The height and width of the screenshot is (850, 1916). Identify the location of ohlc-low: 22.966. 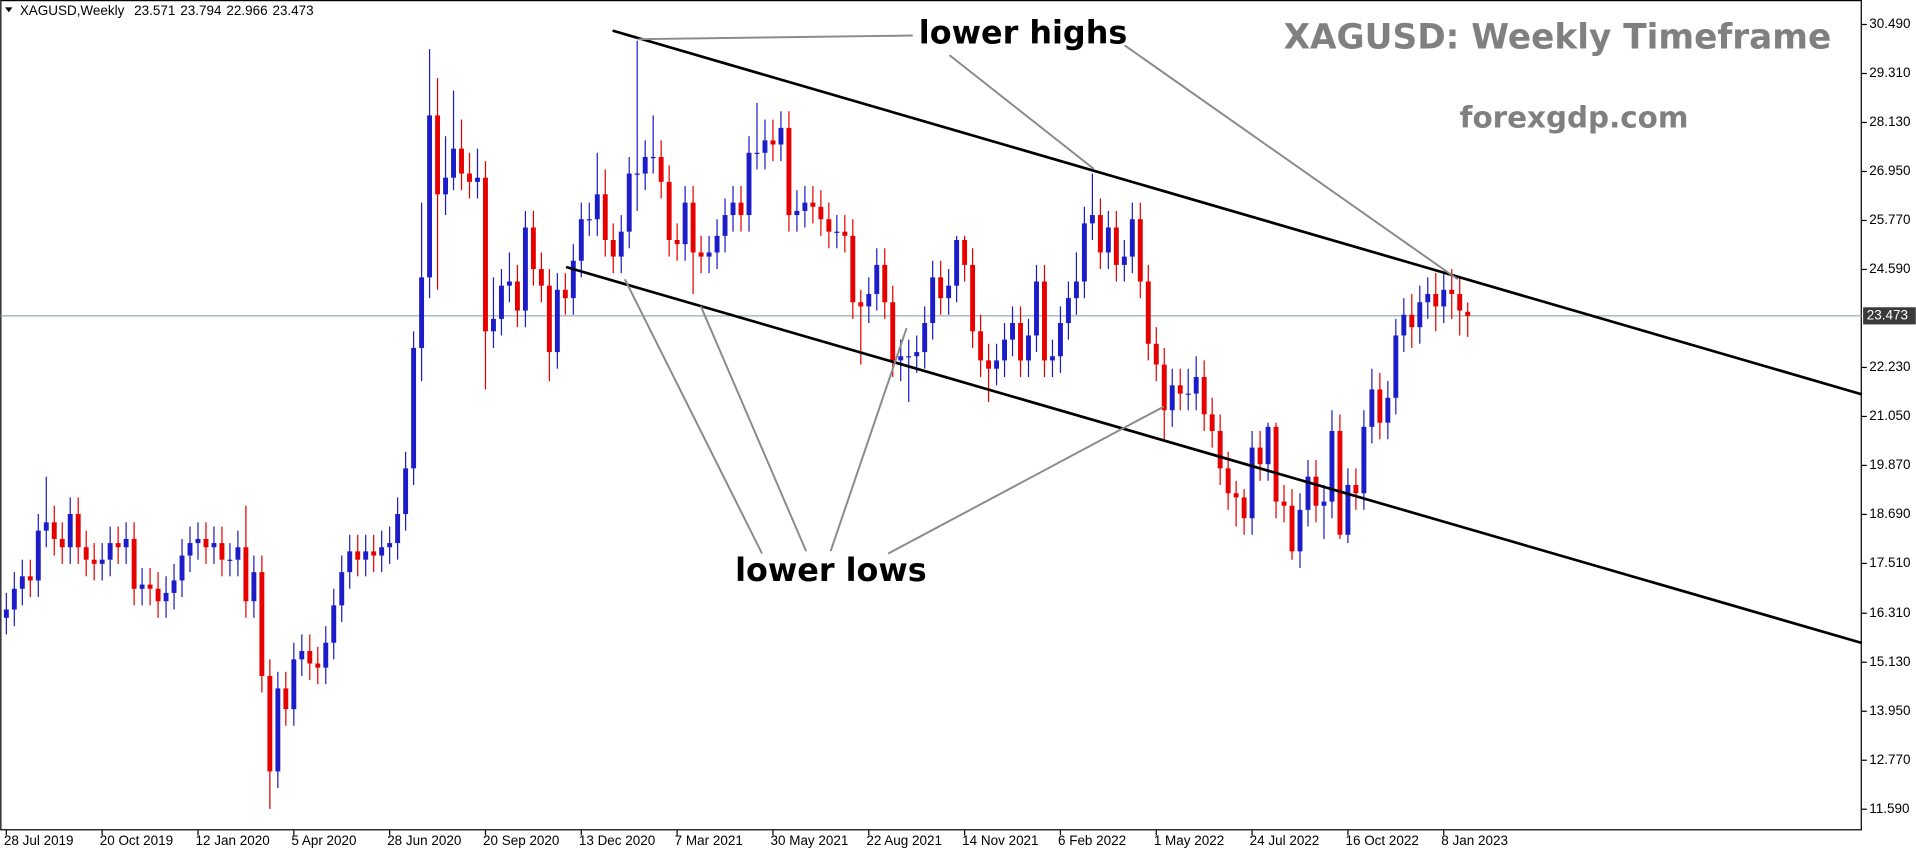
(246, 10).